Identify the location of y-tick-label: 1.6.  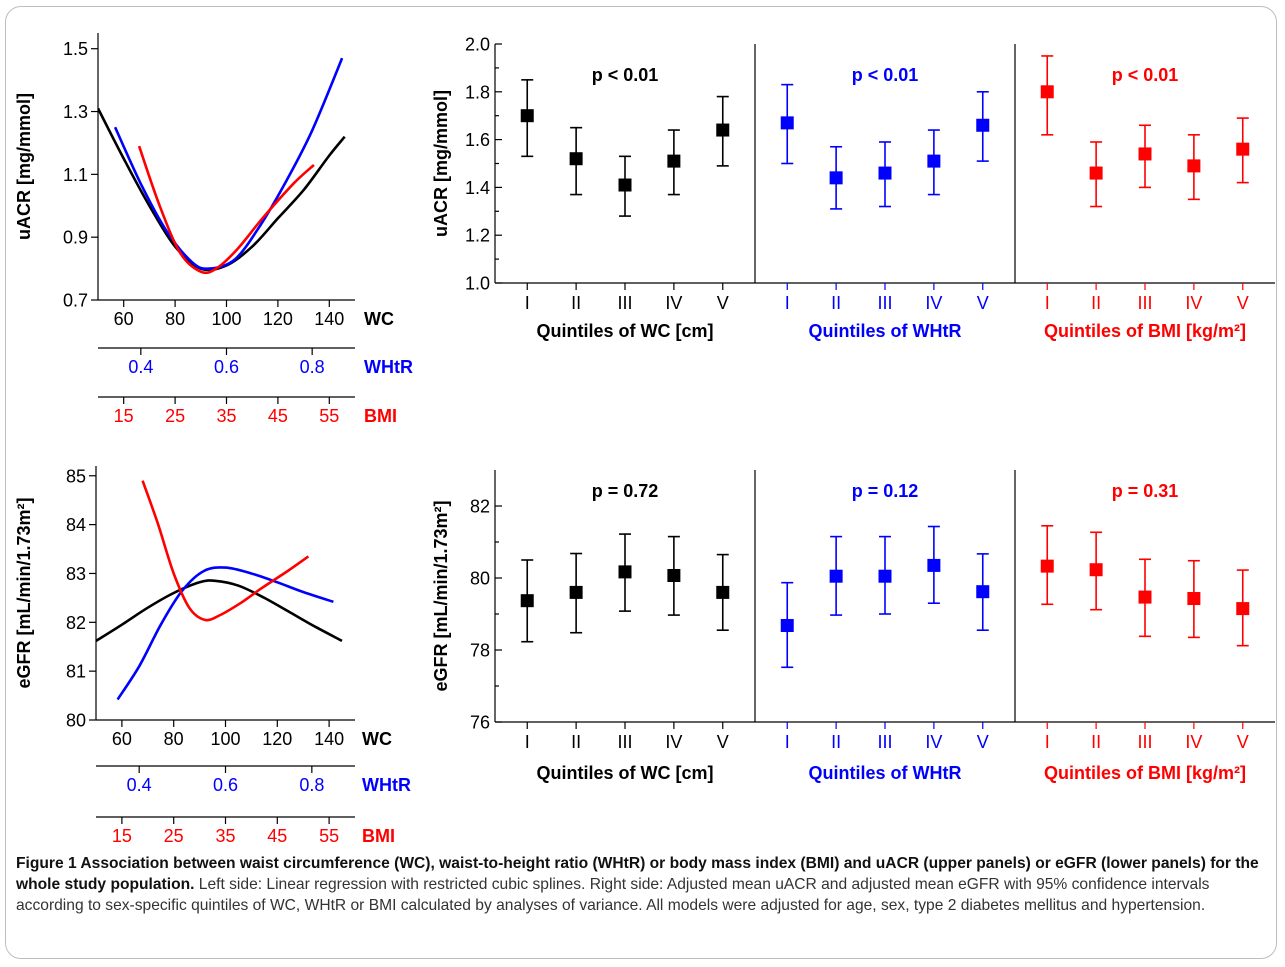
(477, 140).